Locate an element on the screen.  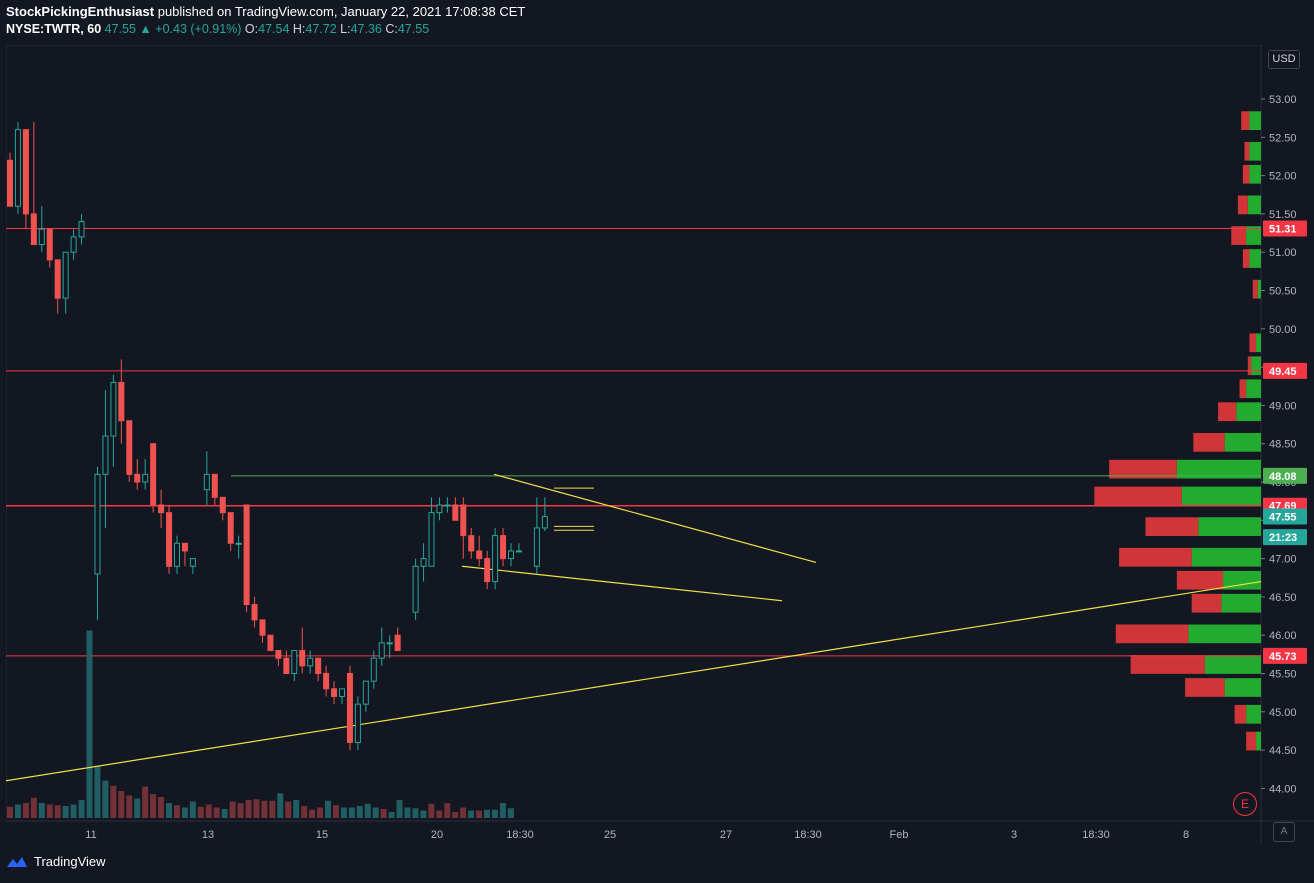
y-tick-label: 53.00 is located at coordinates (1283, 100).